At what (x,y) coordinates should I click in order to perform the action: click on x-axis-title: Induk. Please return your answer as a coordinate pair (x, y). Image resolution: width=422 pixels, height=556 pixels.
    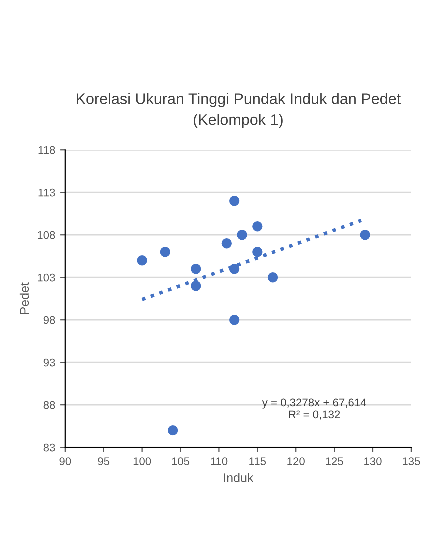
    Looking at the image, I should click on (239, 477).